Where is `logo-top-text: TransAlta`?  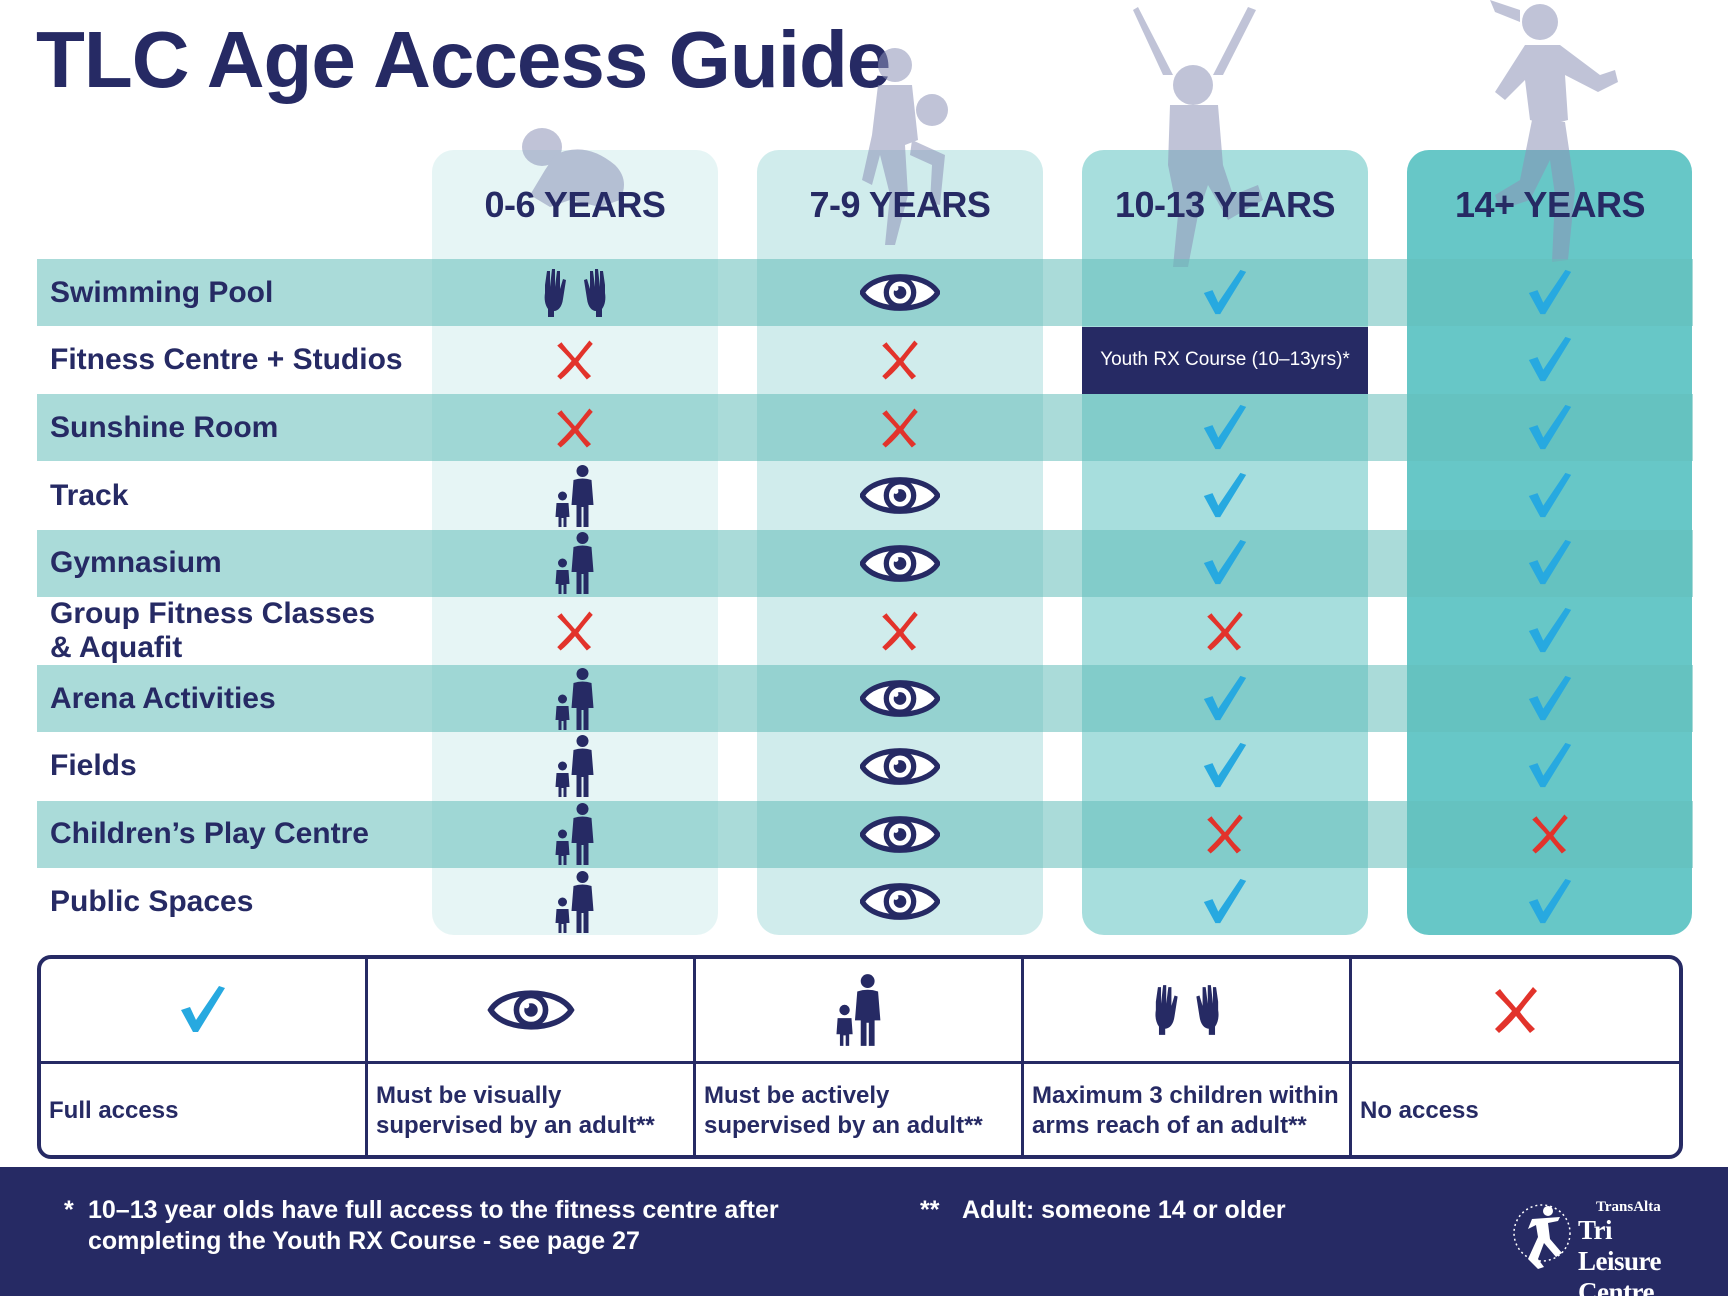
logo-top-text: TransAlta is located at coordinates (1628, 1207).